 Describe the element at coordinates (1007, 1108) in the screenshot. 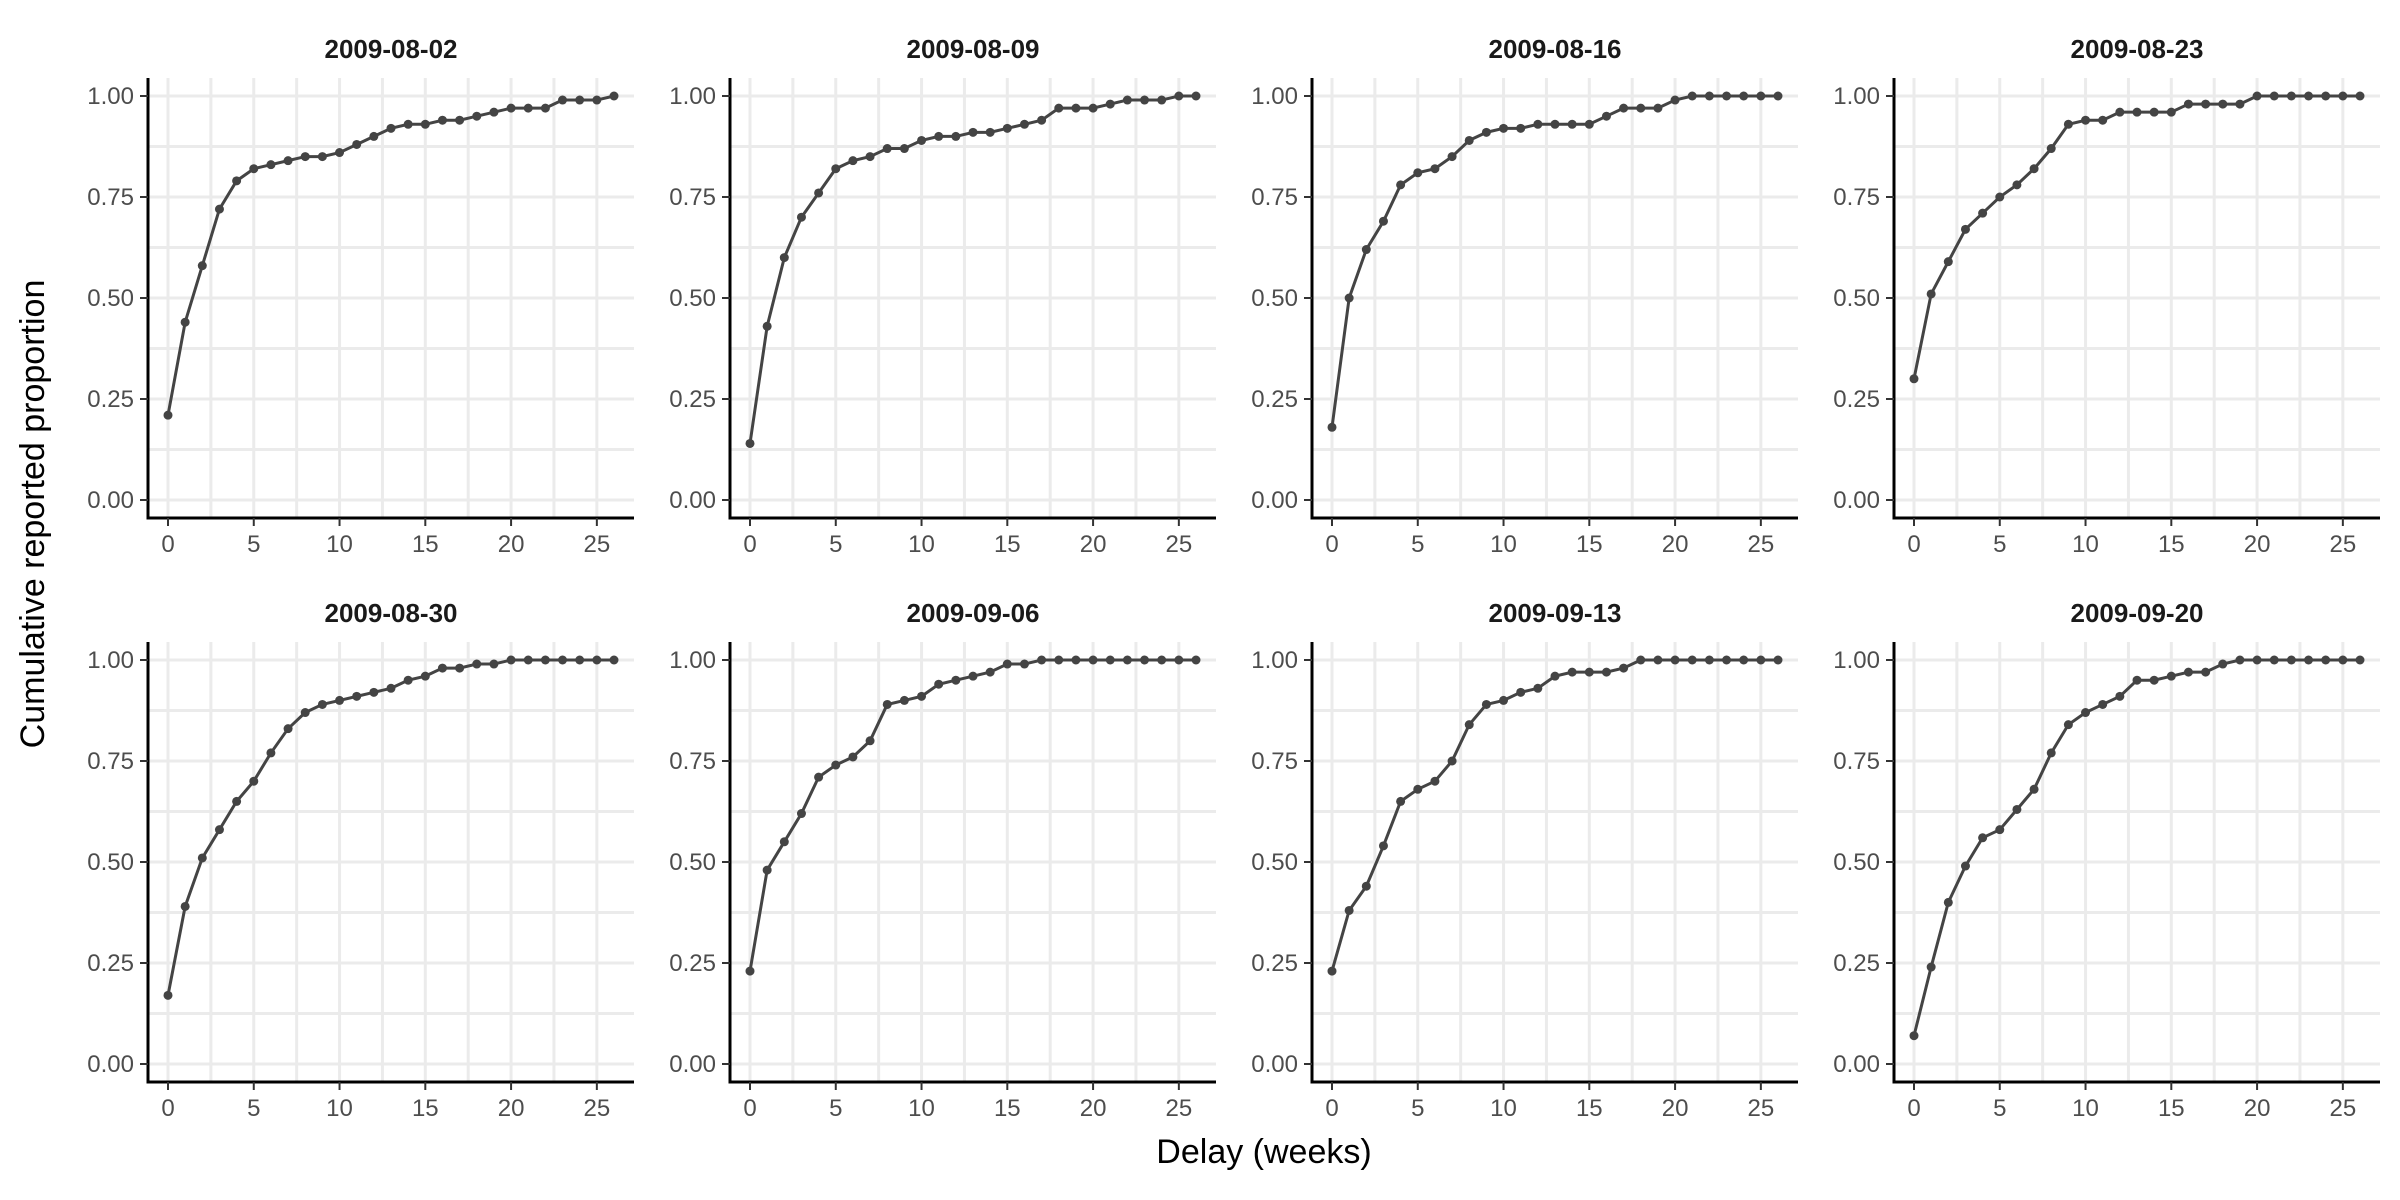

I see `x-tick-label: 15` at that location.